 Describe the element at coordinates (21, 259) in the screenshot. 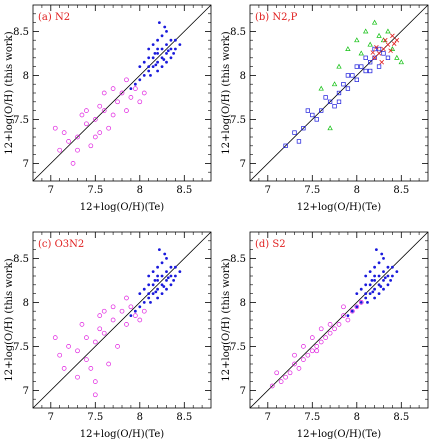

I see `panel-c-ytick-label: 8.5` at that location.